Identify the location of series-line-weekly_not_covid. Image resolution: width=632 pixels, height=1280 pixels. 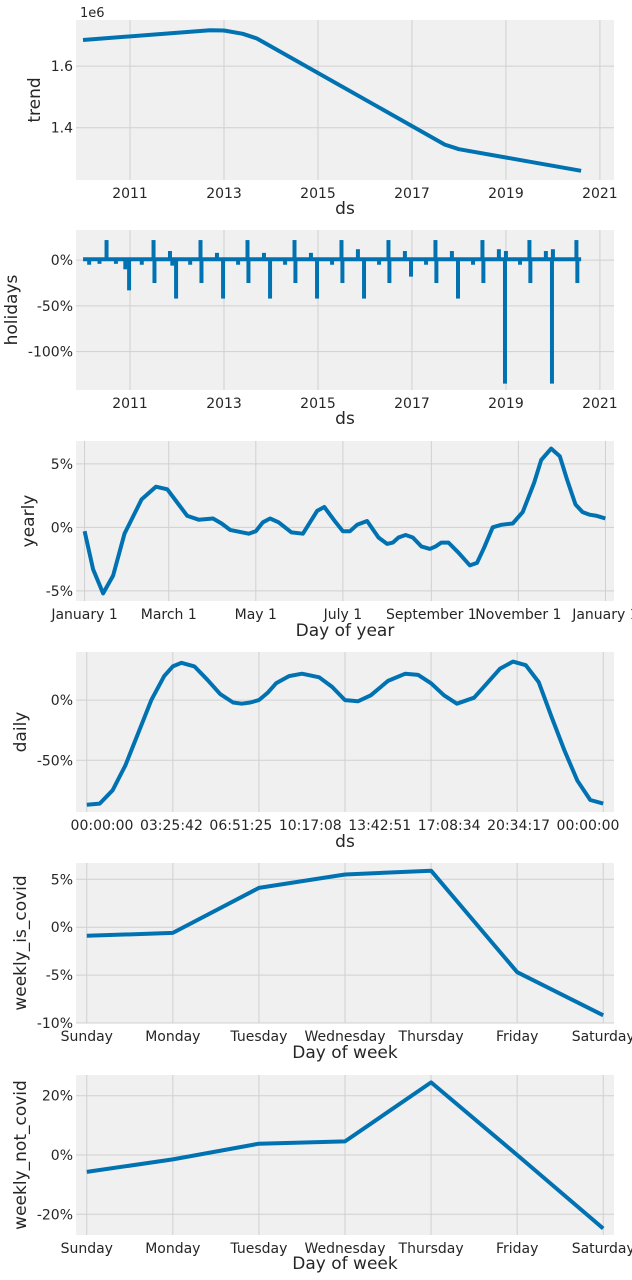
(345, 1155).